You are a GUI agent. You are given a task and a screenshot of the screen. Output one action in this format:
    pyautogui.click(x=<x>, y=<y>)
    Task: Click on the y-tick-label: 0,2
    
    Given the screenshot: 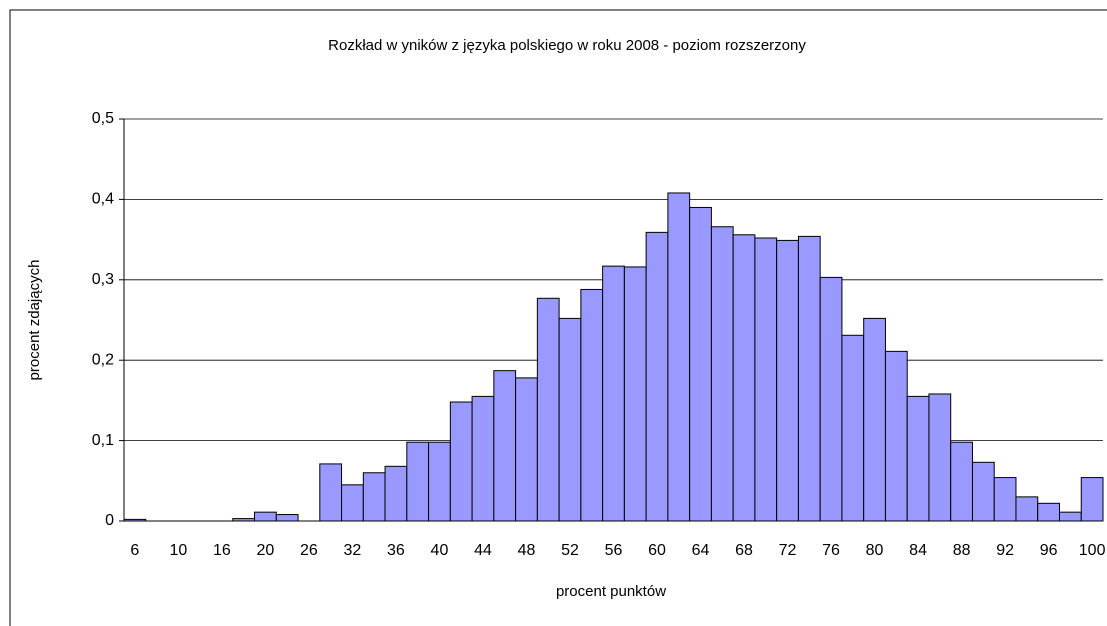 What is the action you would take?
    pyautogui.click(x=103, y=359)
    